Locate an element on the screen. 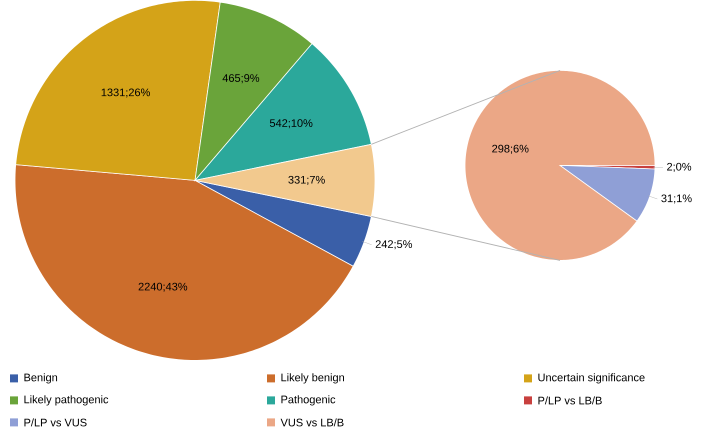  legend-label: Likely pathogenic is located at coordinates (66, 400).